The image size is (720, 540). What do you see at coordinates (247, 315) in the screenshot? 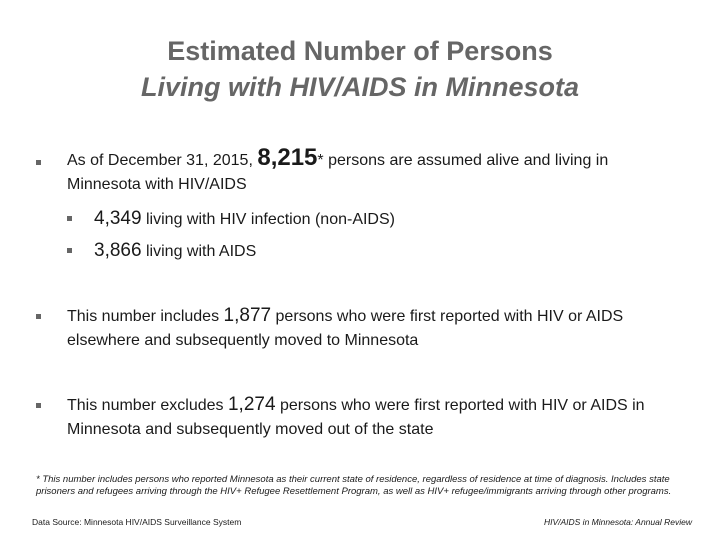
I see `bullet-number: 1,877` at bounding box center [247, 315].